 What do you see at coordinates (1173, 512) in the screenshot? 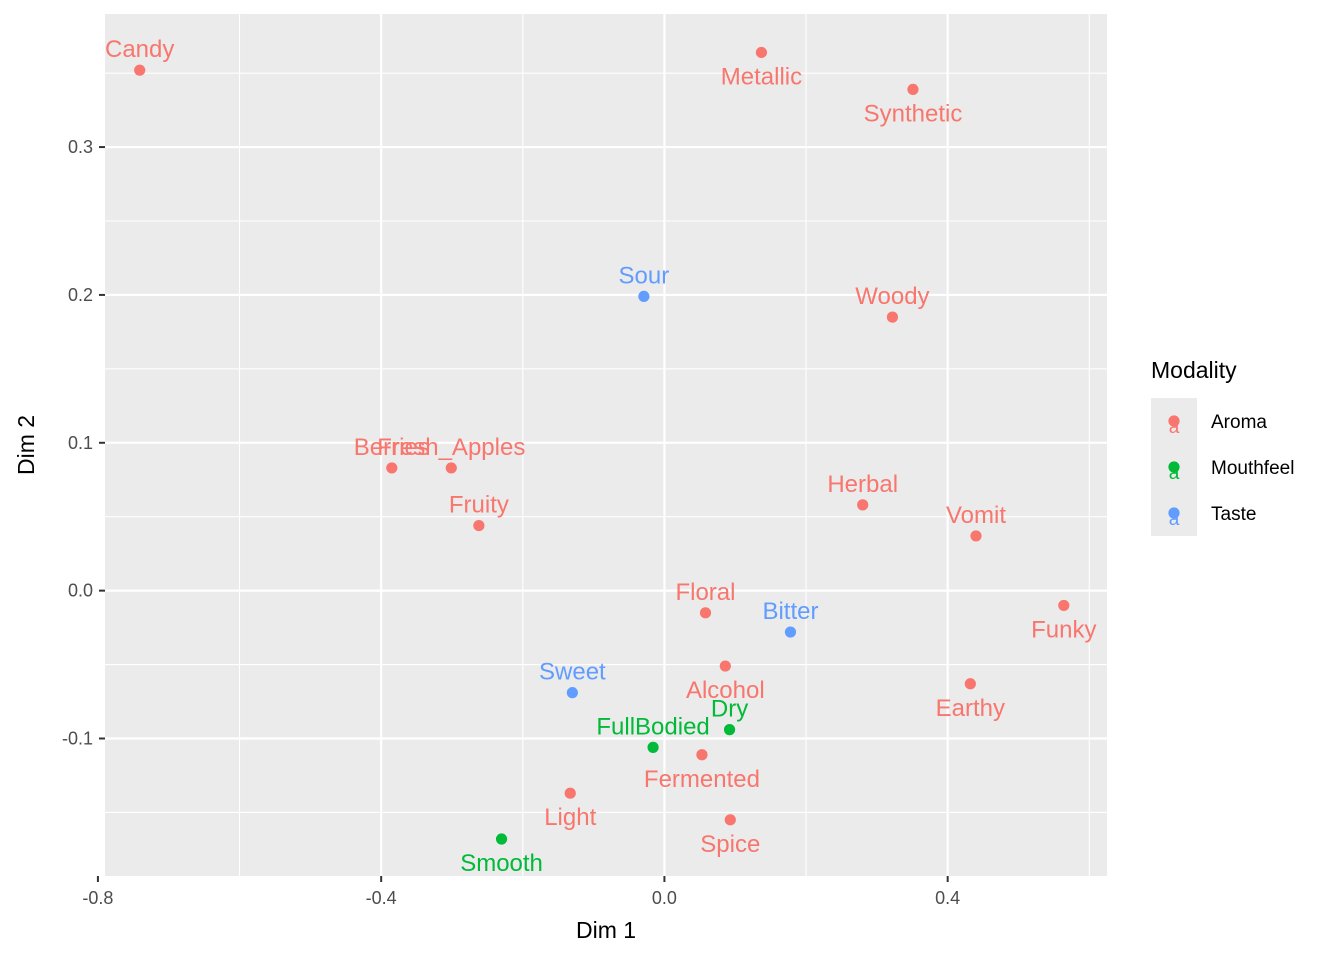
I see `legend-key-point-taste` at bounding box center [1173, 512].